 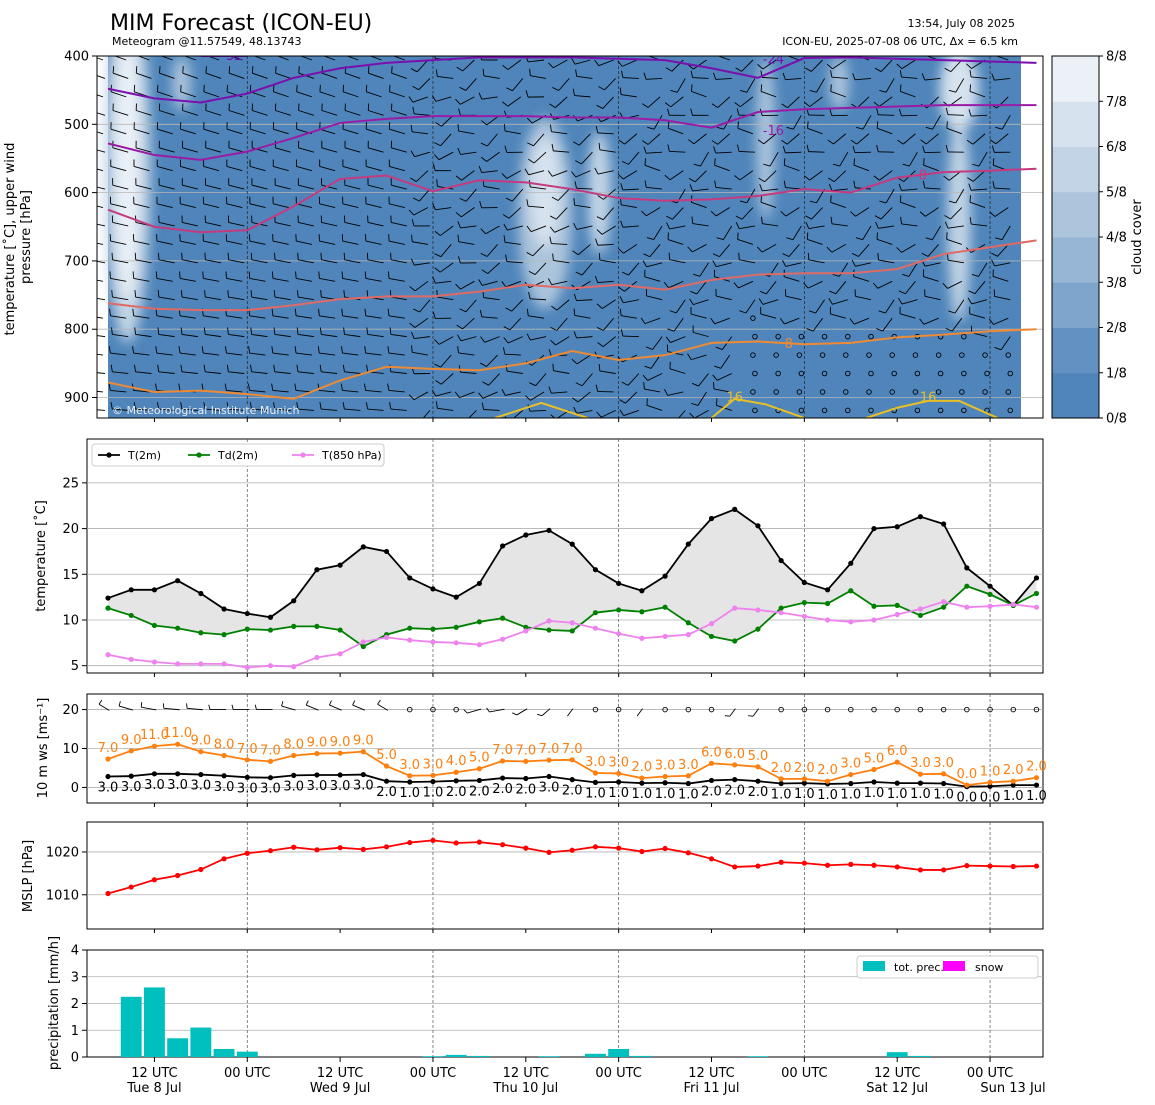 What do you see at coordinates (1137, 237) in the screenshot?
I see `colorbar-label: cloud cover` at bounding box center [1137, 237].